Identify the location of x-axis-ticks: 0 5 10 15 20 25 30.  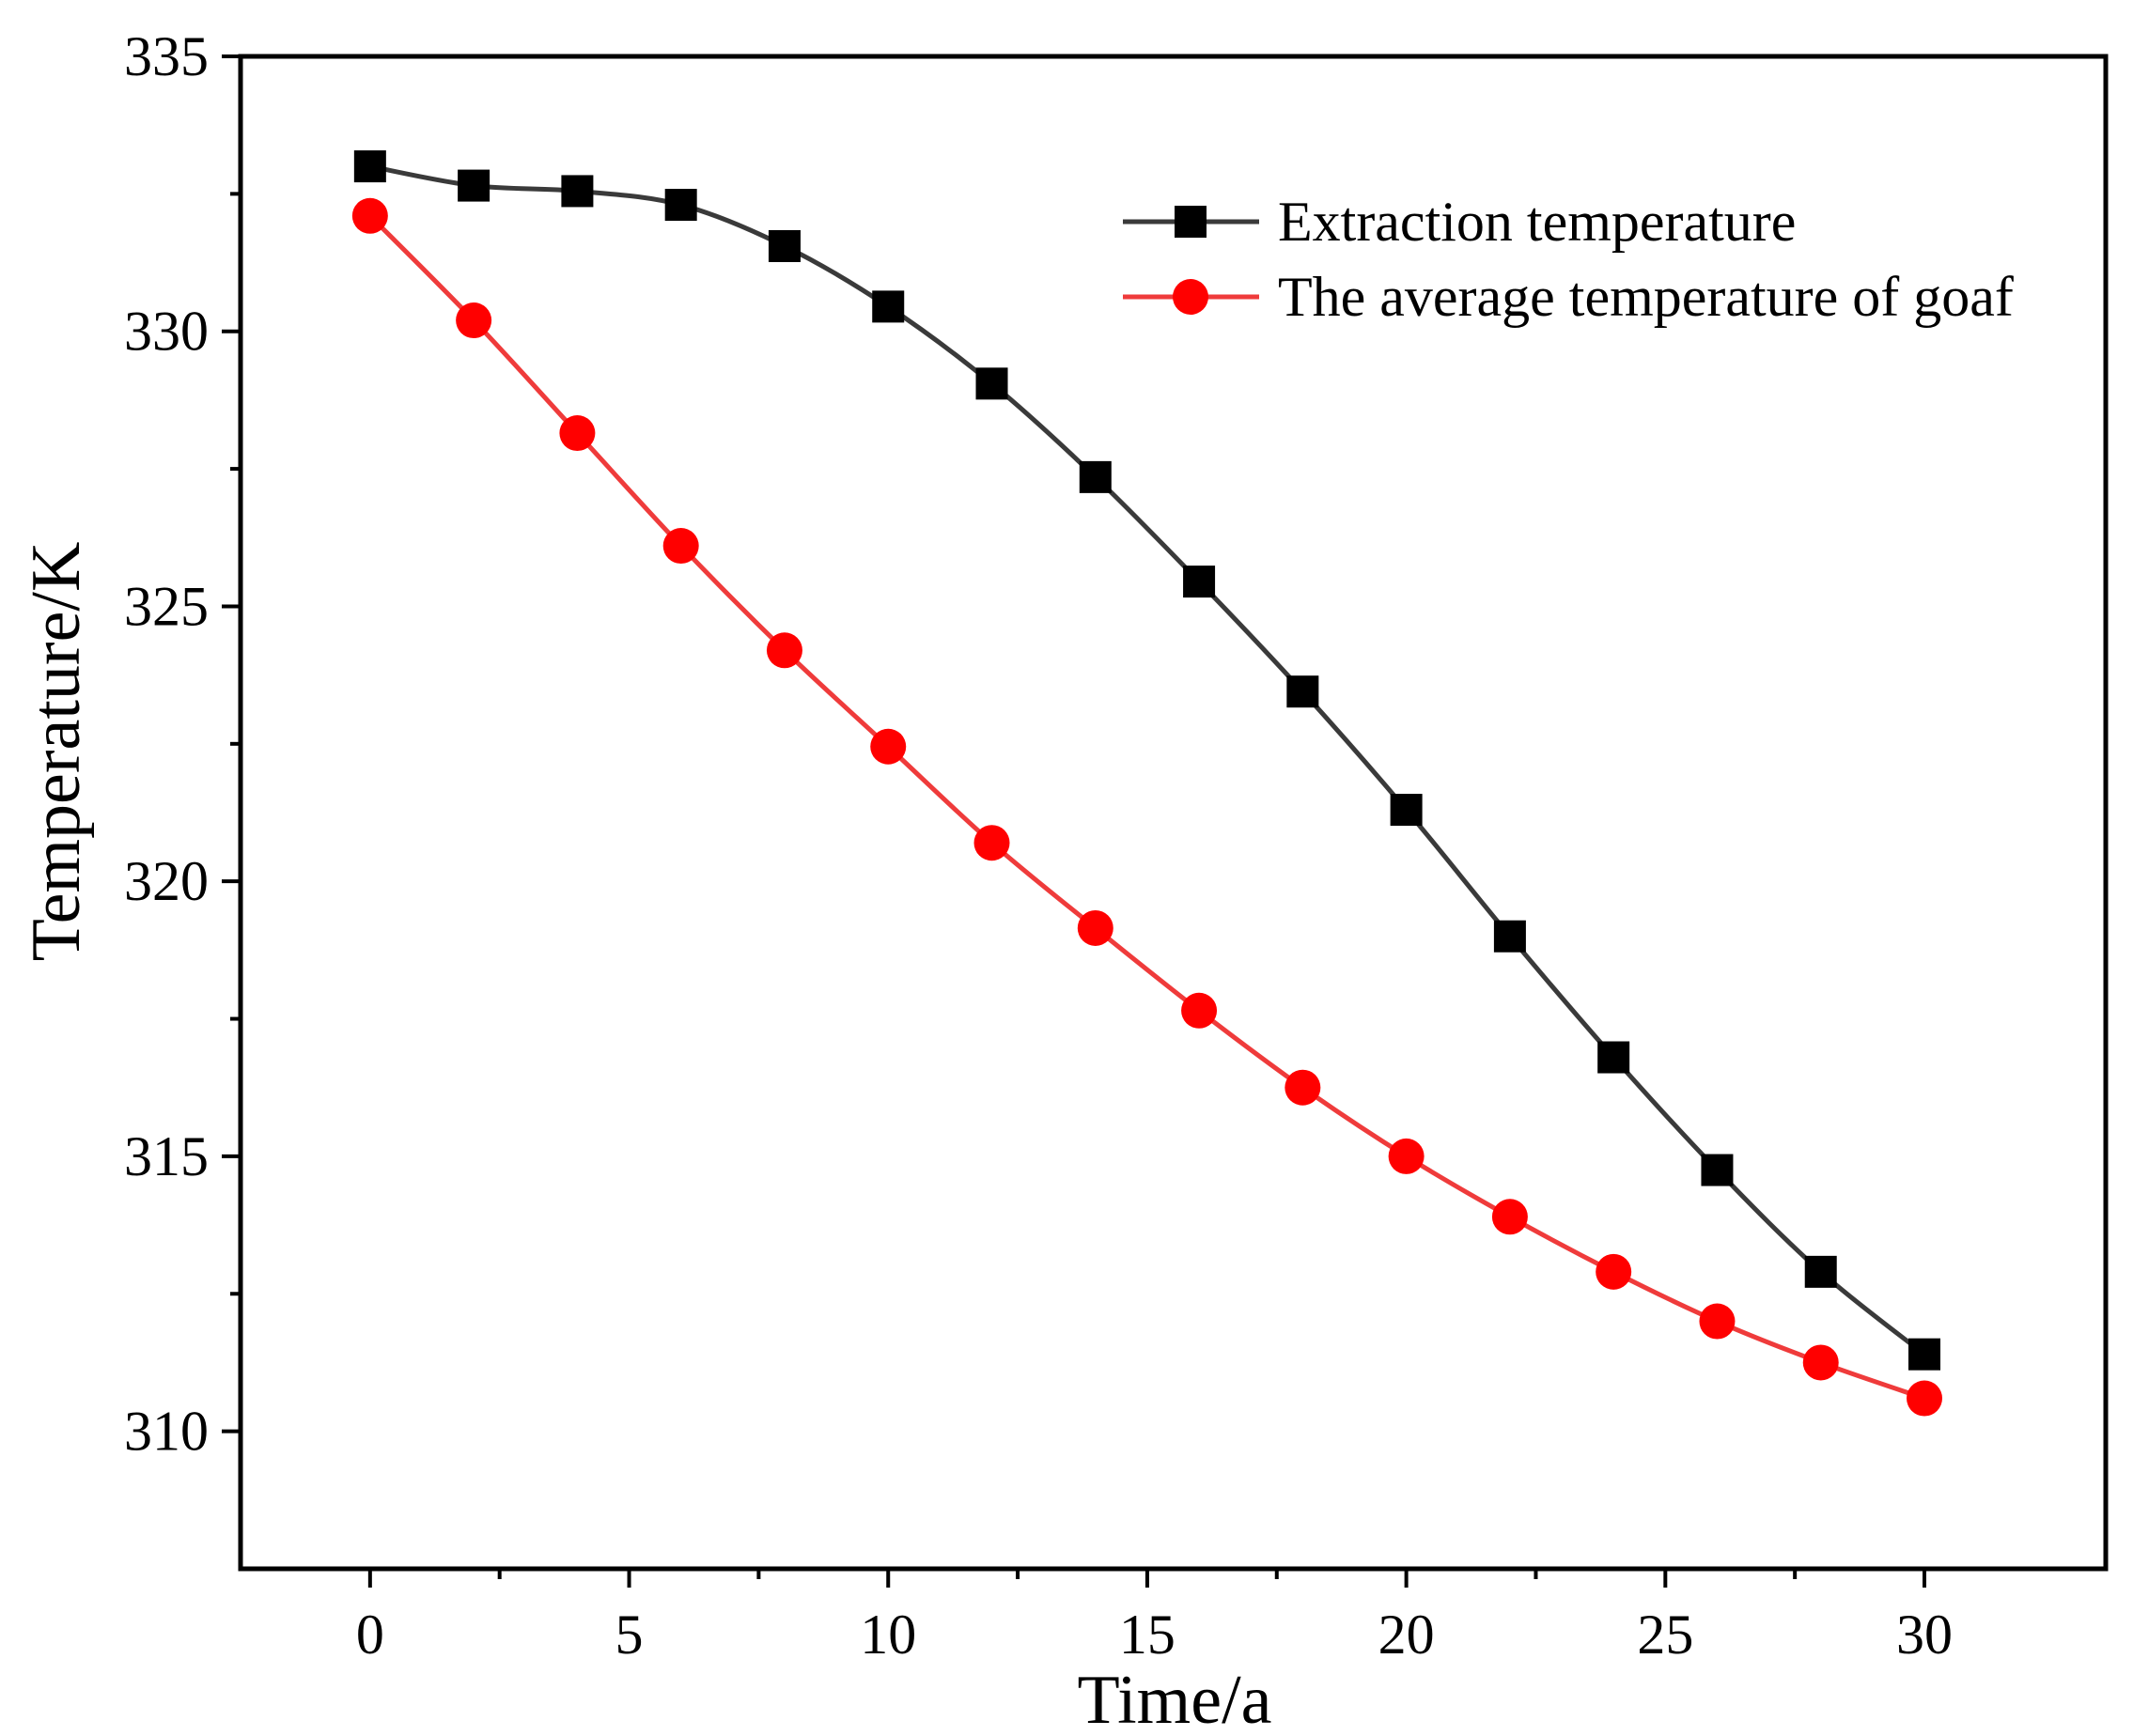
(1154, 1617).